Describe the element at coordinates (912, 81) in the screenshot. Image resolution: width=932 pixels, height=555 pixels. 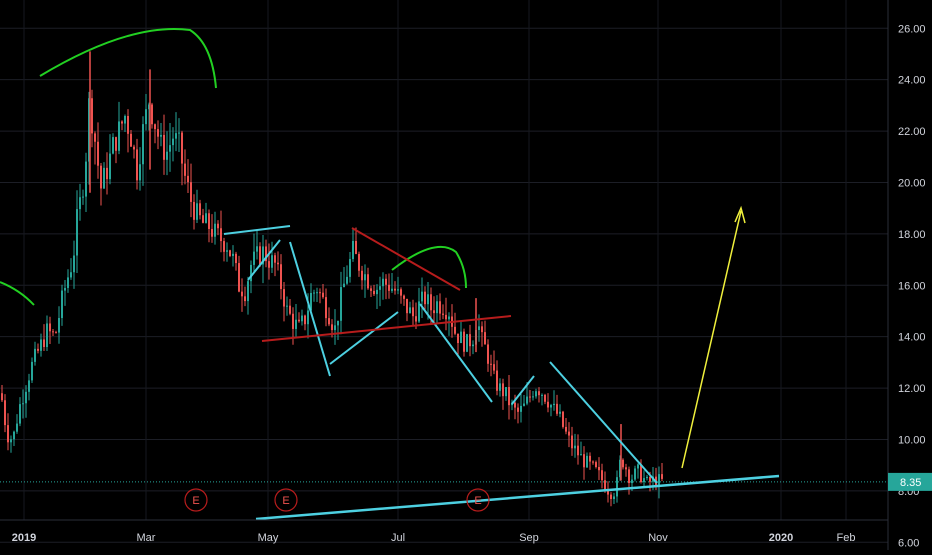
I see `y-tick-label: 24.00` at that location.